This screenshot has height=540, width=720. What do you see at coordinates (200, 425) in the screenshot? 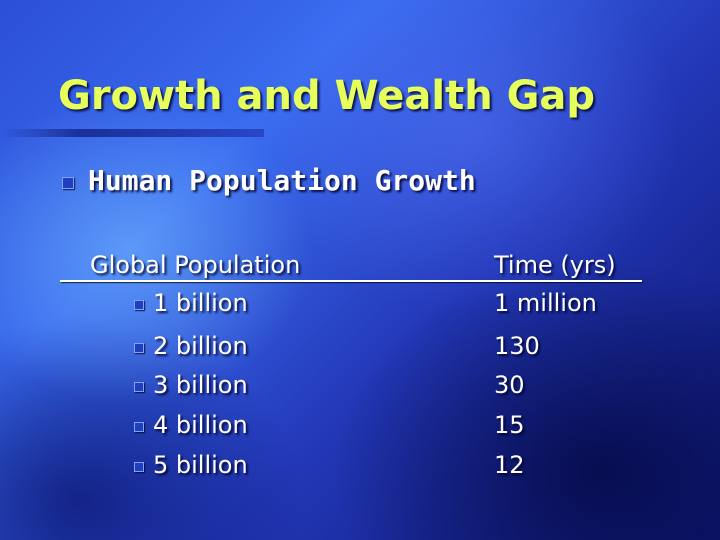
I see `table-row-population: 4 billion` at bounding box center [200, 425].